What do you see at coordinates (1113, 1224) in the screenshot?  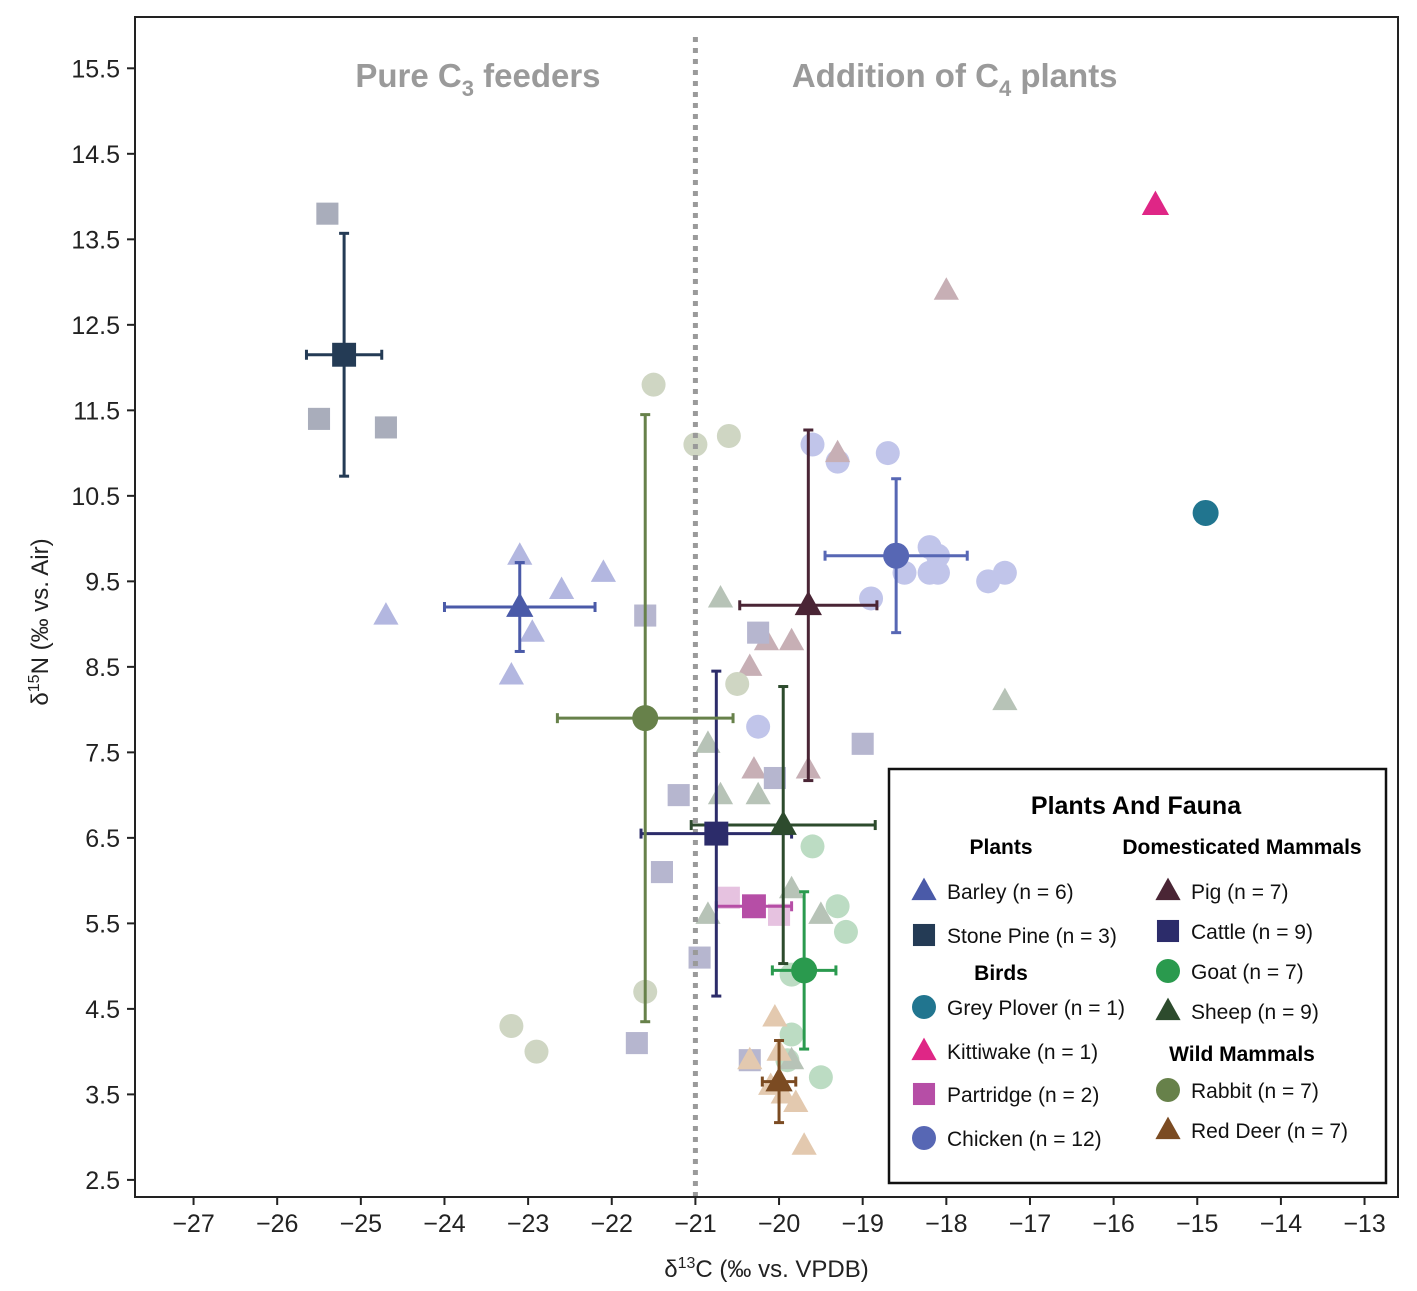 I see `x-tick-label: −16` at bounding box center [1113, 1224].